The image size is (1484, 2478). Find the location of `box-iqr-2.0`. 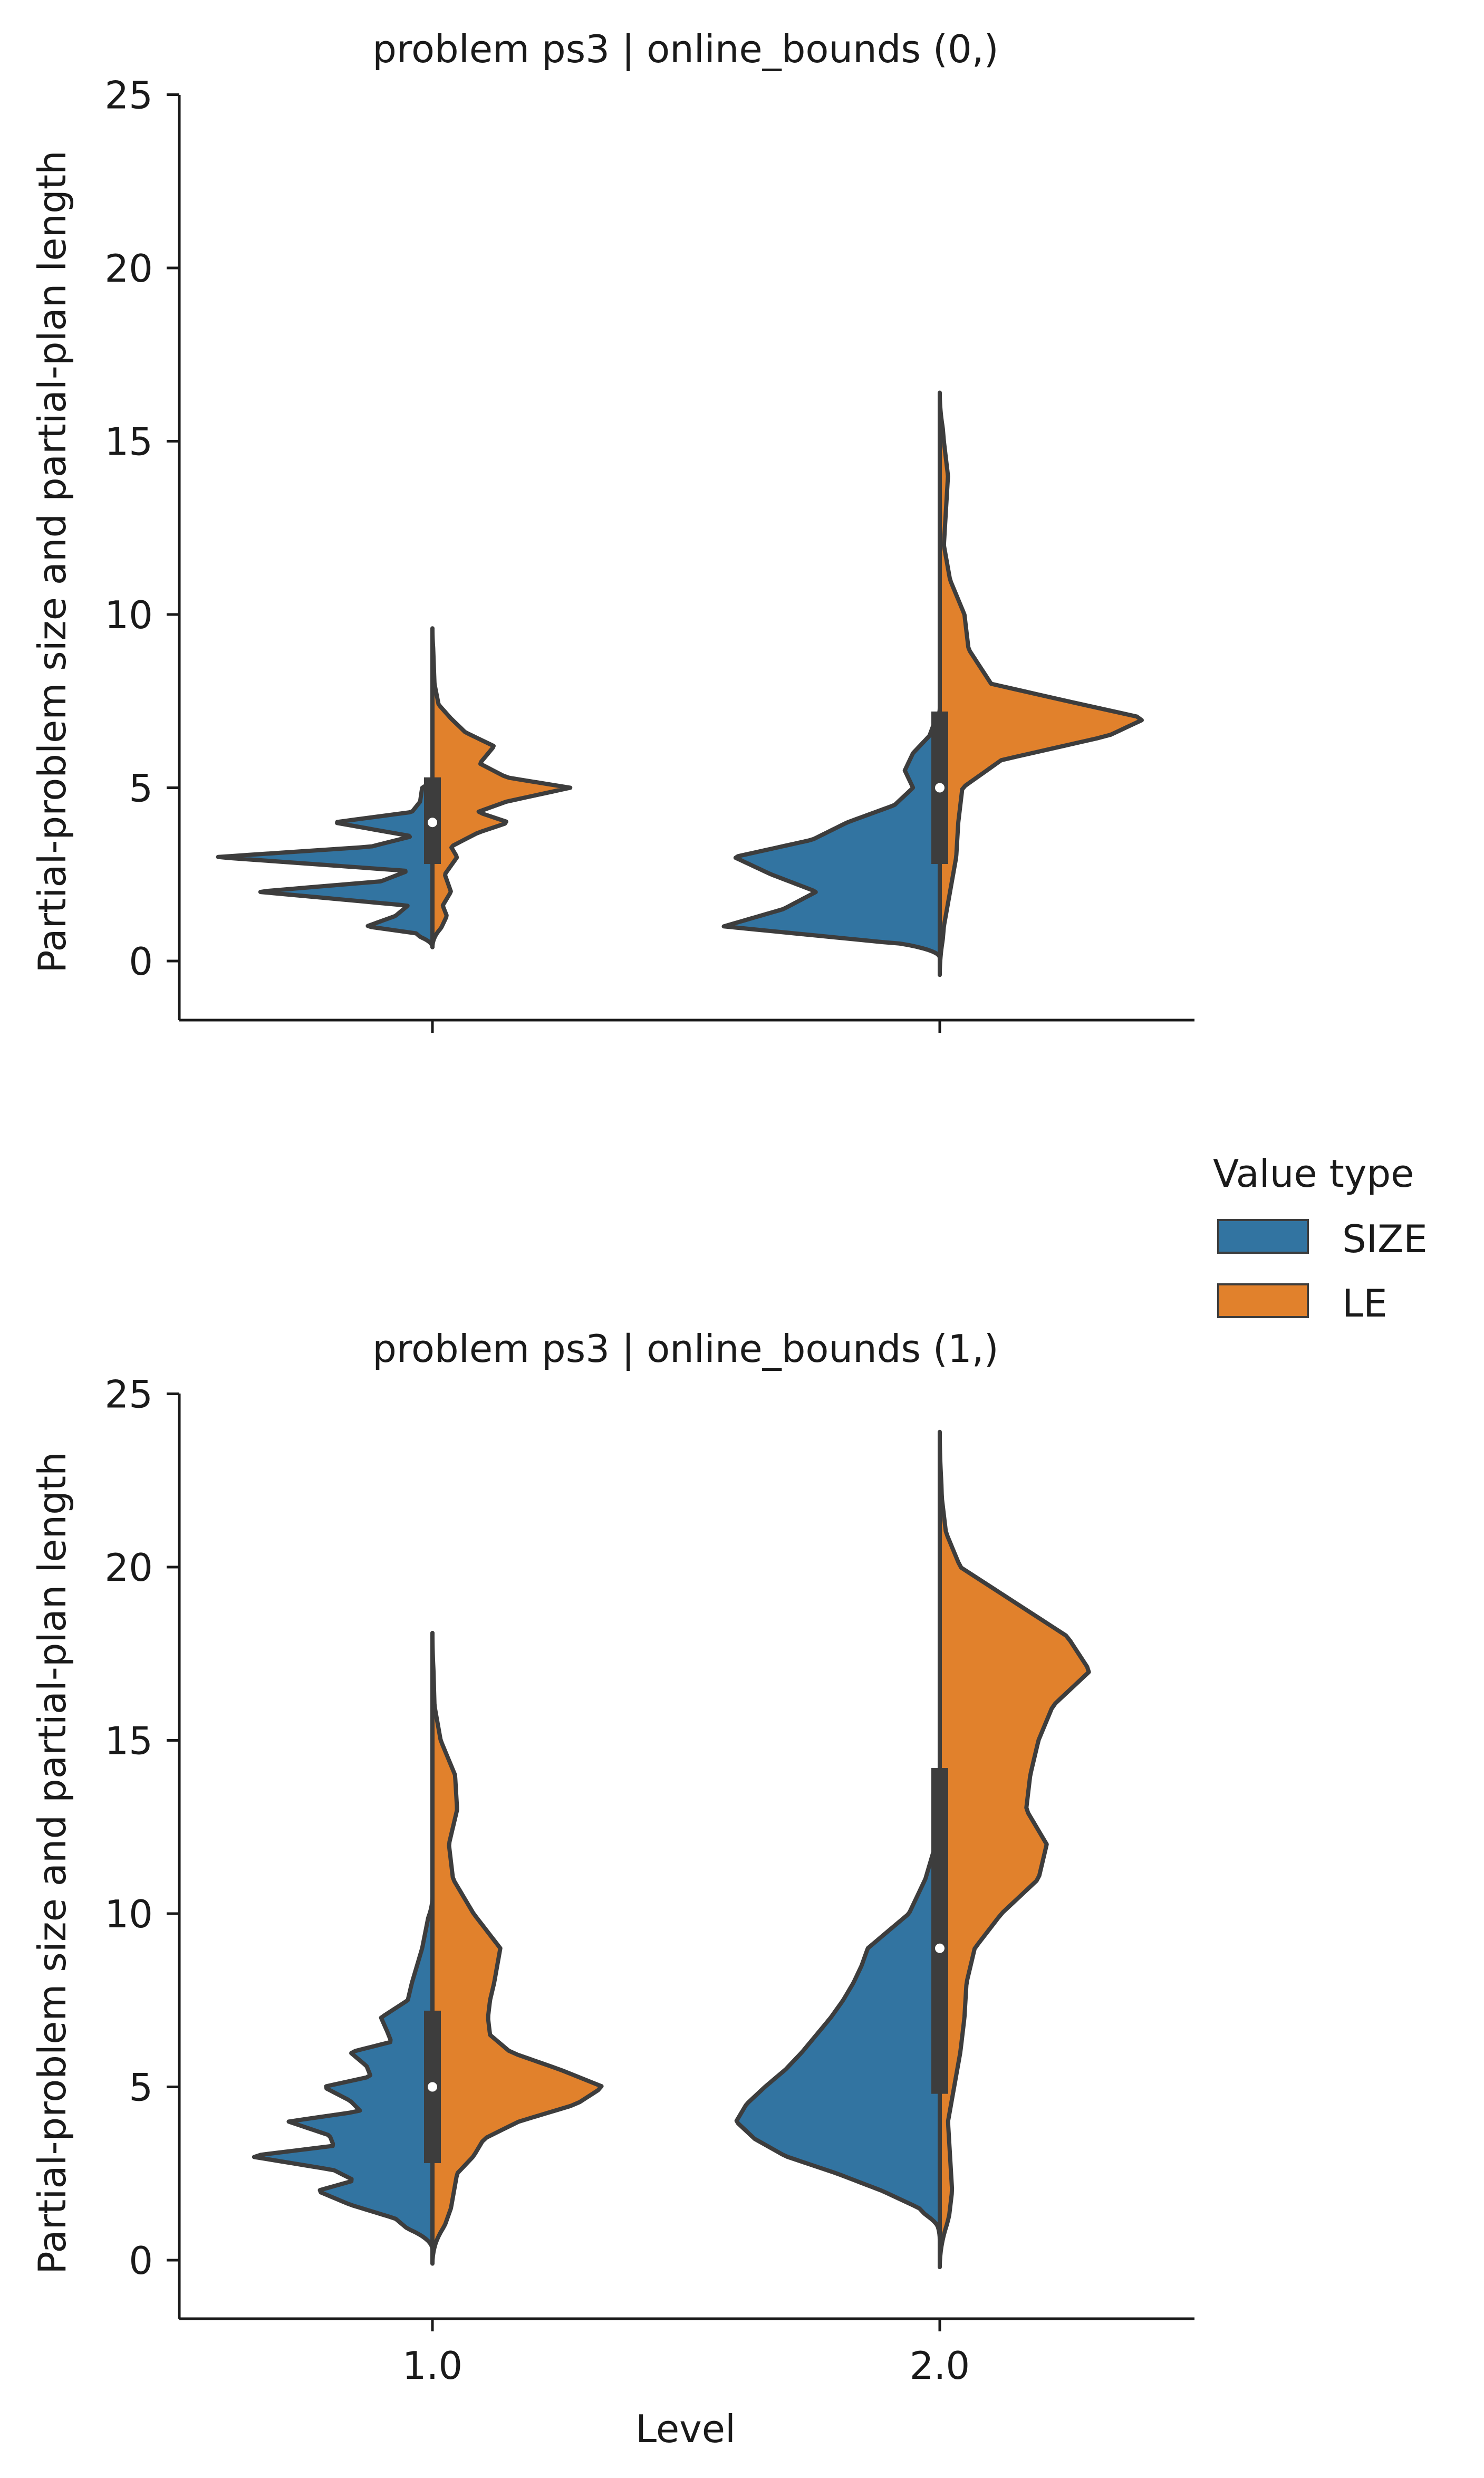

box-iqr-2.0 is located at coordinates (940, 1931).